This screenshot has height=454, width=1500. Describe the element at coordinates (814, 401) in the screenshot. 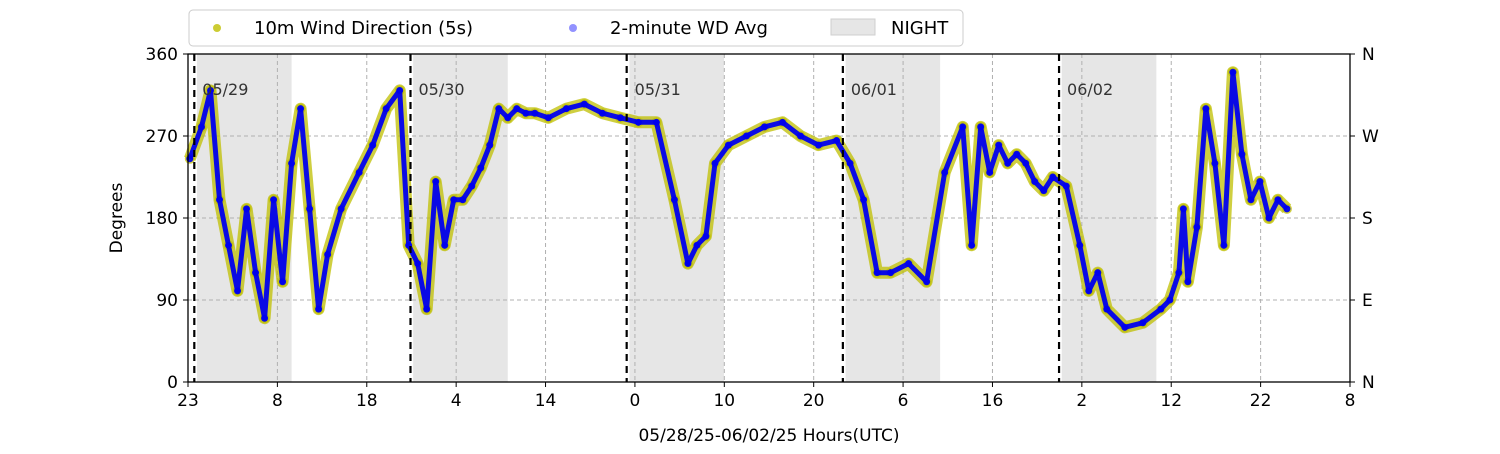

I see `x-tick-label: 20` at that location.